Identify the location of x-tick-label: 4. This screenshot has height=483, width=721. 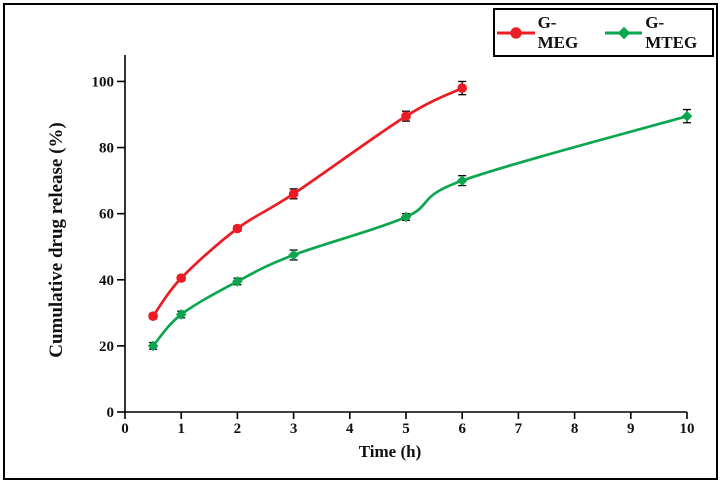
(350, 429).